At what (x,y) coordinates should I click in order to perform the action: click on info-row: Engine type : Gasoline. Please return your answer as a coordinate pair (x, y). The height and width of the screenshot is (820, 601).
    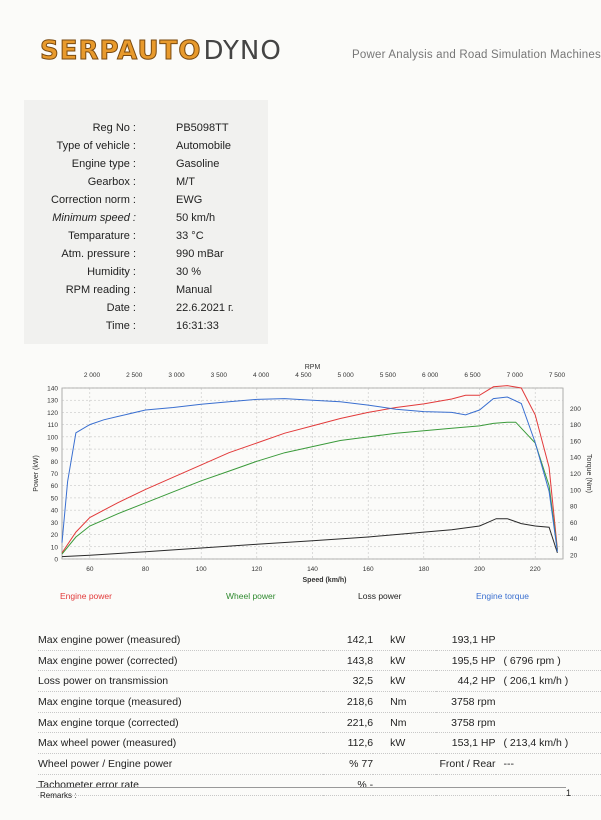
    Looking at the image, I should click on (146, 164).